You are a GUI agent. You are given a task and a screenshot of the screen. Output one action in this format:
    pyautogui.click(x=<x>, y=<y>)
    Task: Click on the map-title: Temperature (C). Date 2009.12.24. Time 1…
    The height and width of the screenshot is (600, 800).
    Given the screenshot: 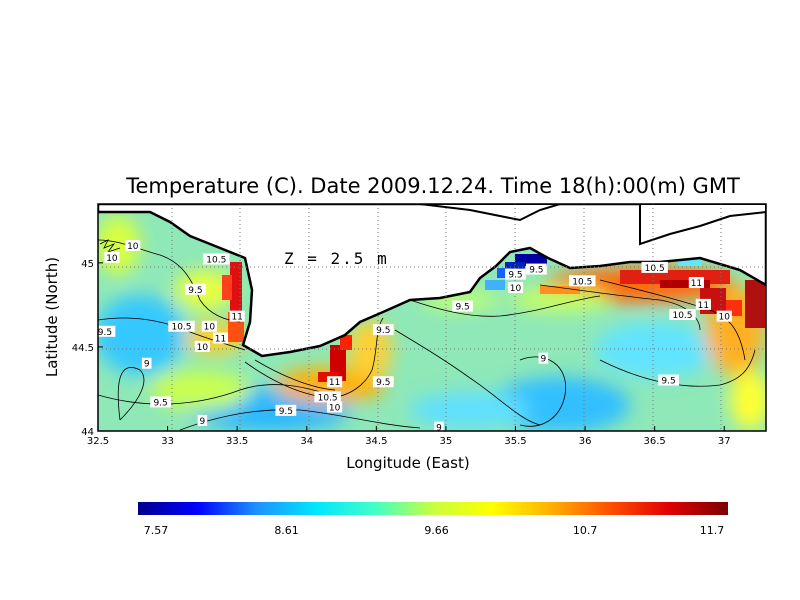 What is the action you would take?
    pyautogui.click(x=432, y=186)
    